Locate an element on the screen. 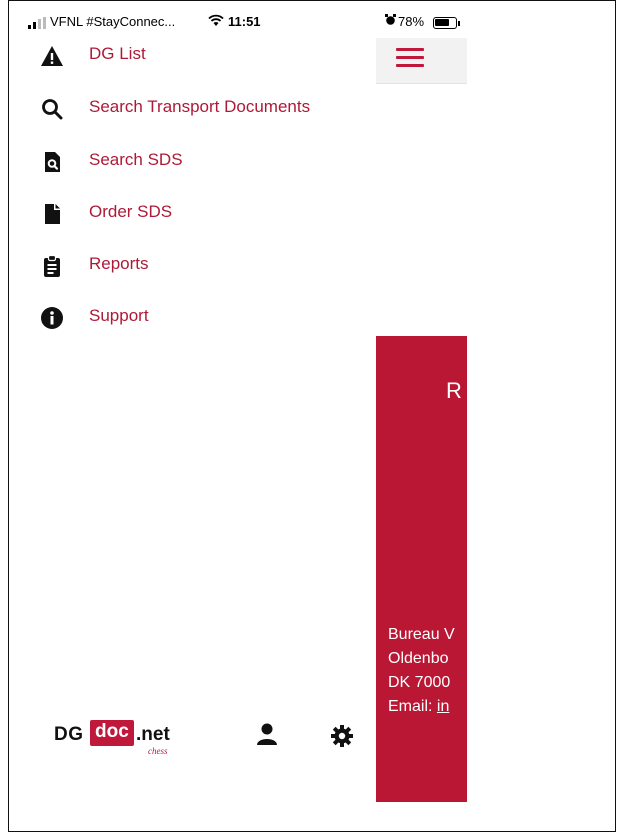 The height and width of the screenshot is (836, 624). logo-net: .net is located at coordinates (153, 734).